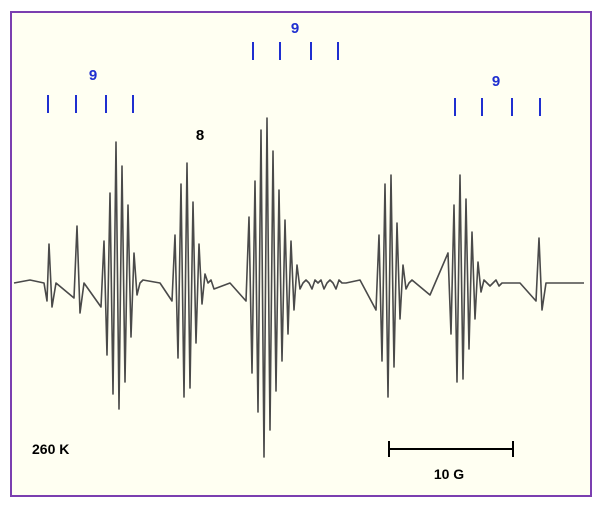 The width and height of the screenshot is (604, 516). I want to click on annotation-9-right: 9, so click(496, 81).